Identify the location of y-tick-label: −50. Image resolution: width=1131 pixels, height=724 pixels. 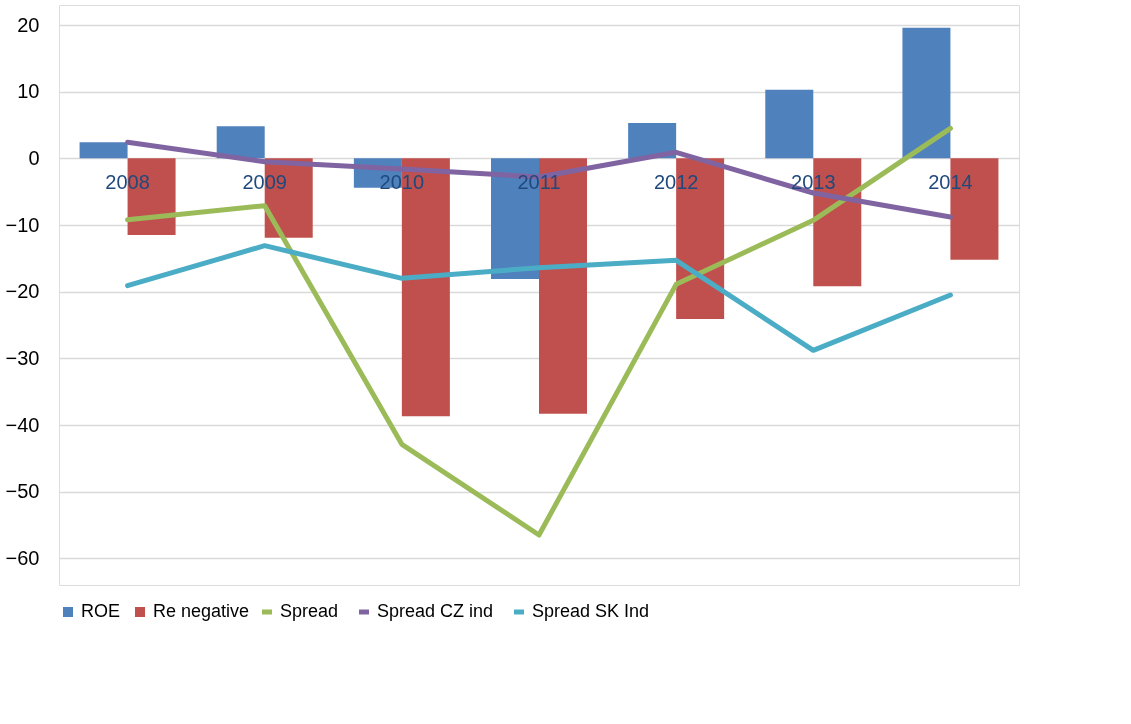
(22, 491).